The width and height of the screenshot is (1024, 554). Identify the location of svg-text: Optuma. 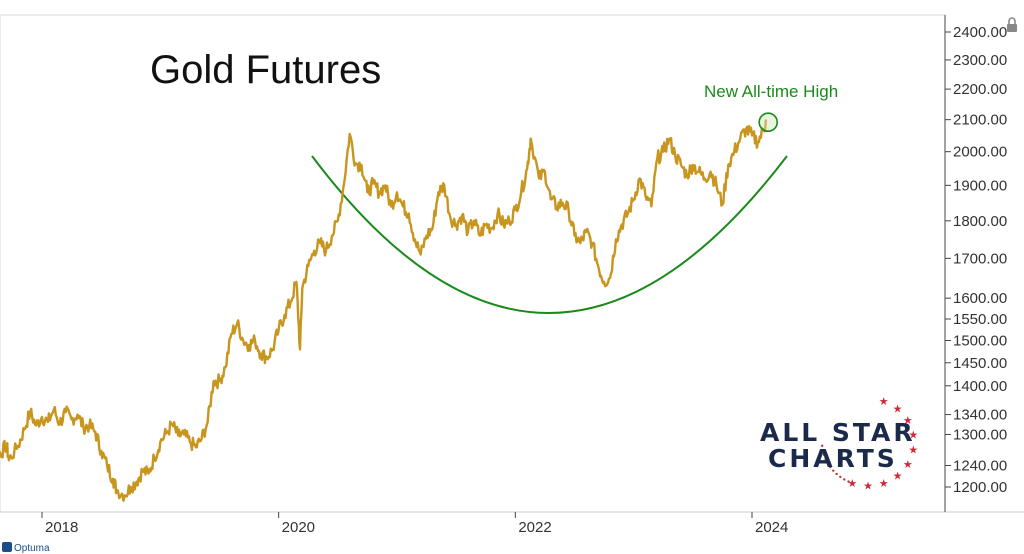
(32, 548).